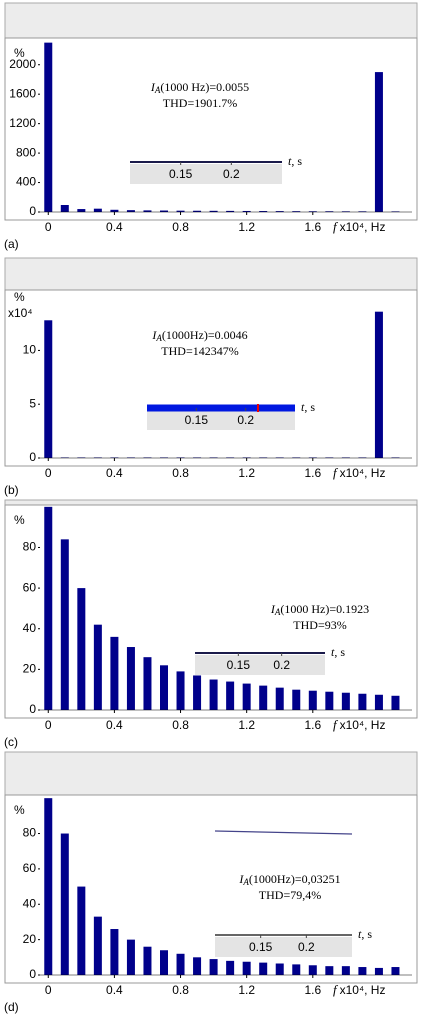 The image size is (427, 1024). I want to click on y-tick-label: 20, so click(30, 939).